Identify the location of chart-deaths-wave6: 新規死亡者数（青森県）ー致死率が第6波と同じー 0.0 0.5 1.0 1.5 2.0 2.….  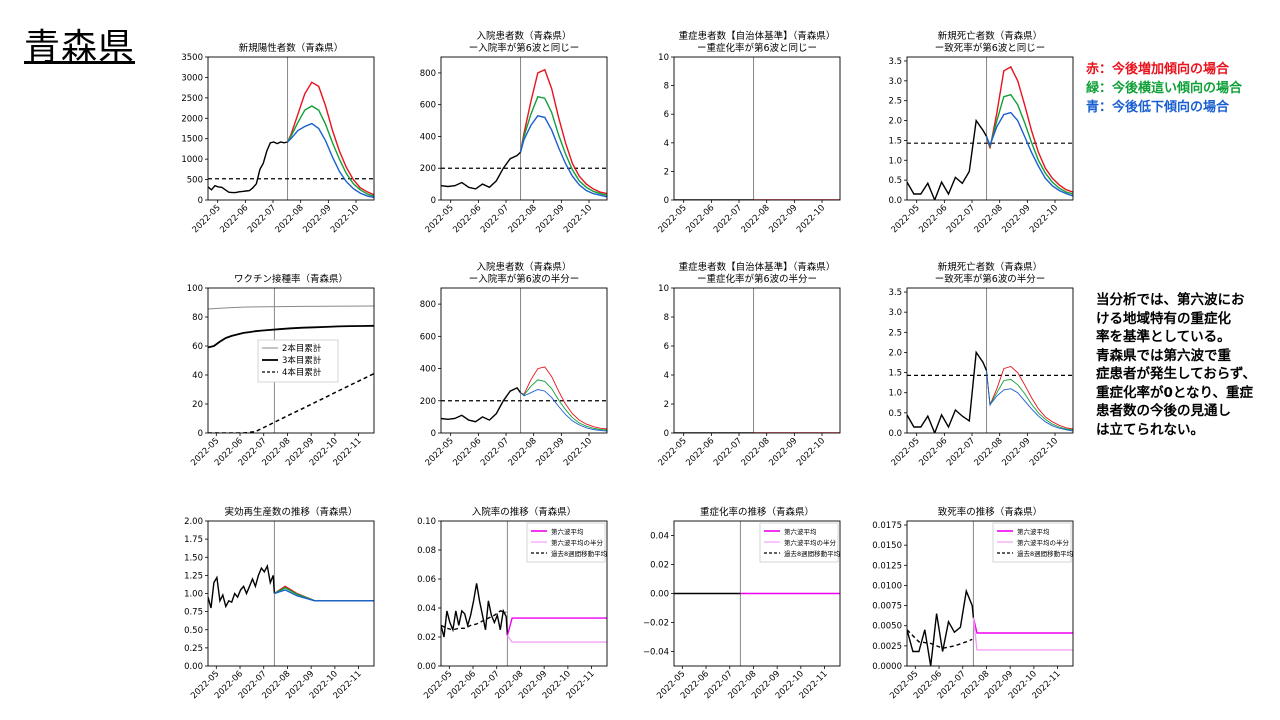
(981, 132).